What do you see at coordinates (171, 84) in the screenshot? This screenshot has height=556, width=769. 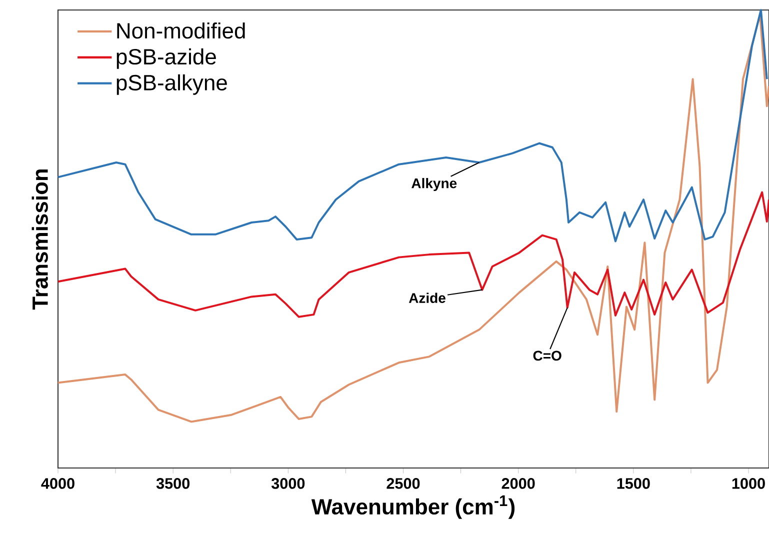 I see `legend-label: pSB-alkyne` at bounding box center [171, 84].